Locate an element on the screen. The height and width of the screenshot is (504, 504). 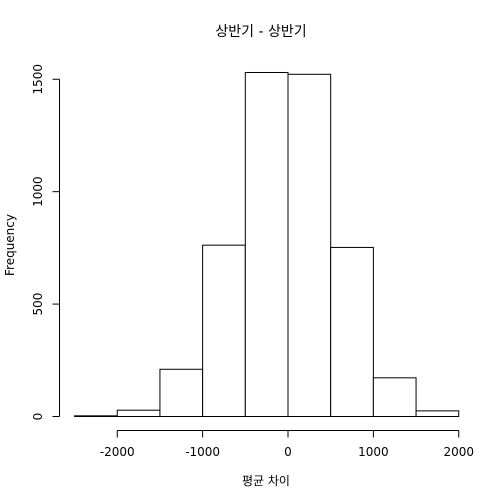
y-tick-label: 500 is located at coordinates (38, 304).